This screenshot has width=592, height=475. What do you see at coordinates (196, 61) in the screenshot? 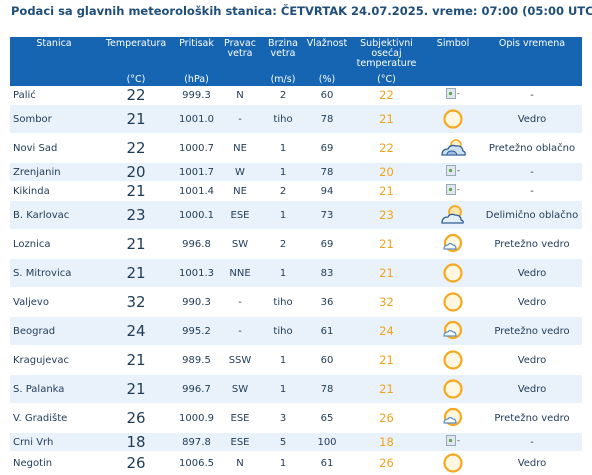
I see `header-pressure: Pritisak (hPa)` at bounding box center [196, 61].